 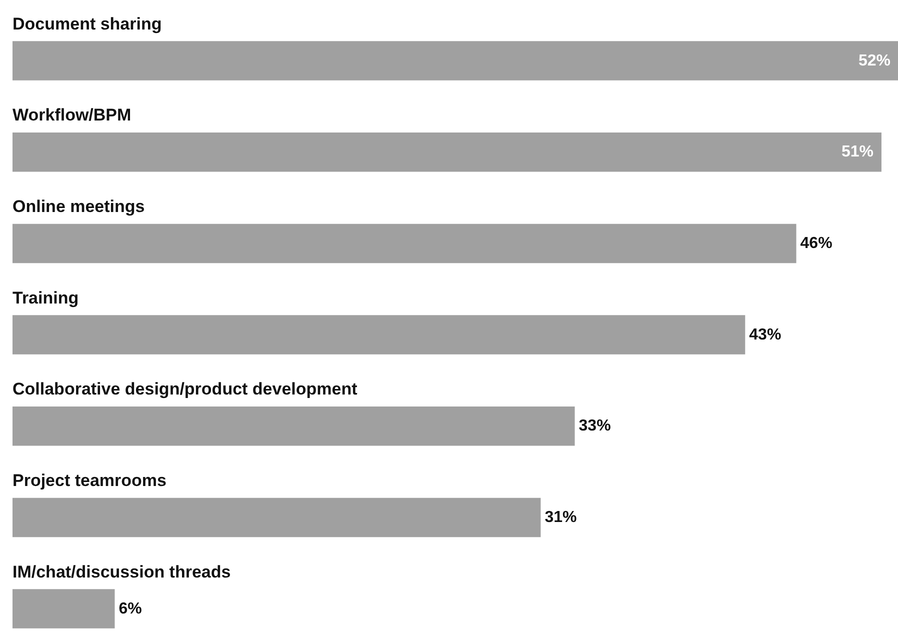 I want to click on data-label: 31%, so click(x=560, y=517).